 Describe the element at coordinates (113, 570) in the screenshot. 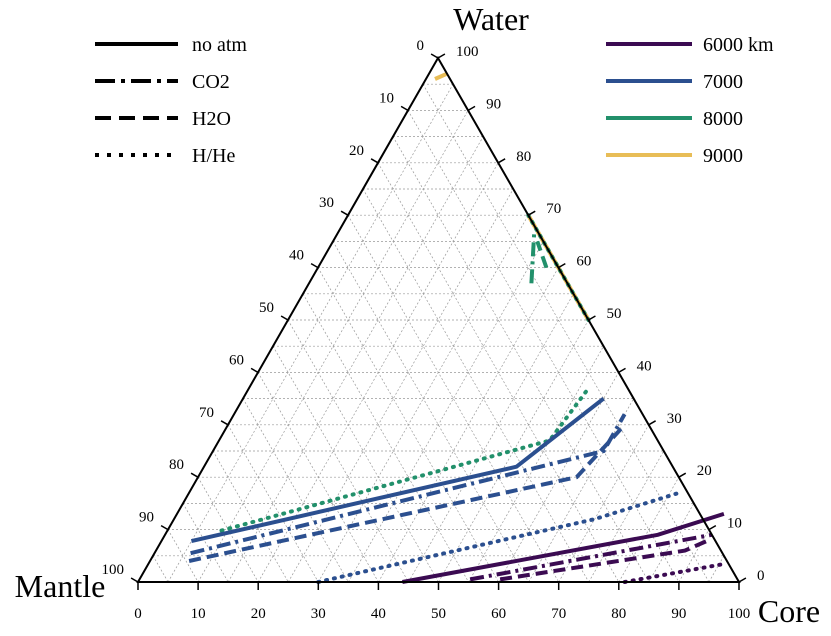

I see `tick-label-mantle-100: 100` at that location.